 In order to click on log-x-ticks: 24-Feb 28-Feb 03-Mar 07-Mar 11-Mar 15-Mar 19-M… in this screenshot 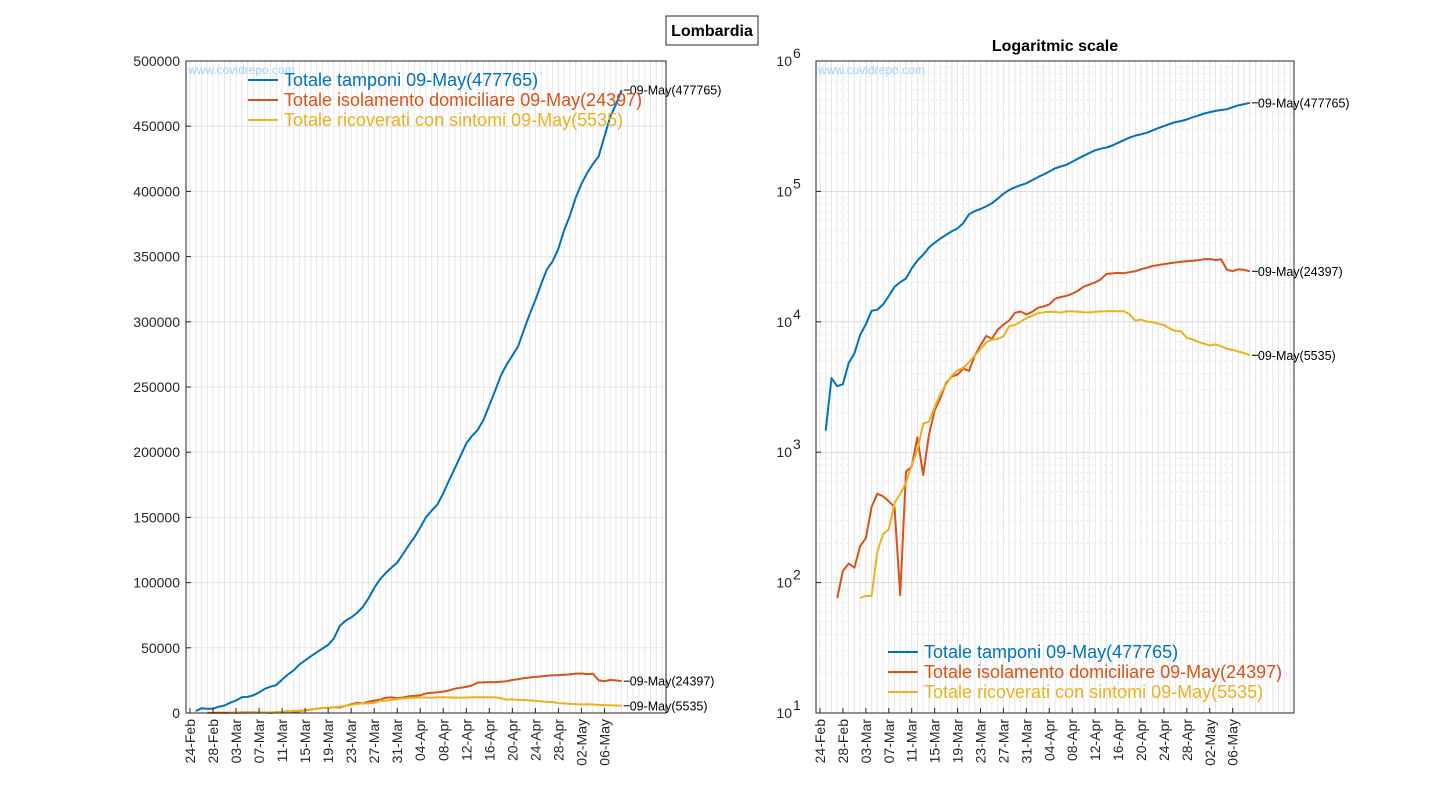, I will do `click(1026, 737)`.